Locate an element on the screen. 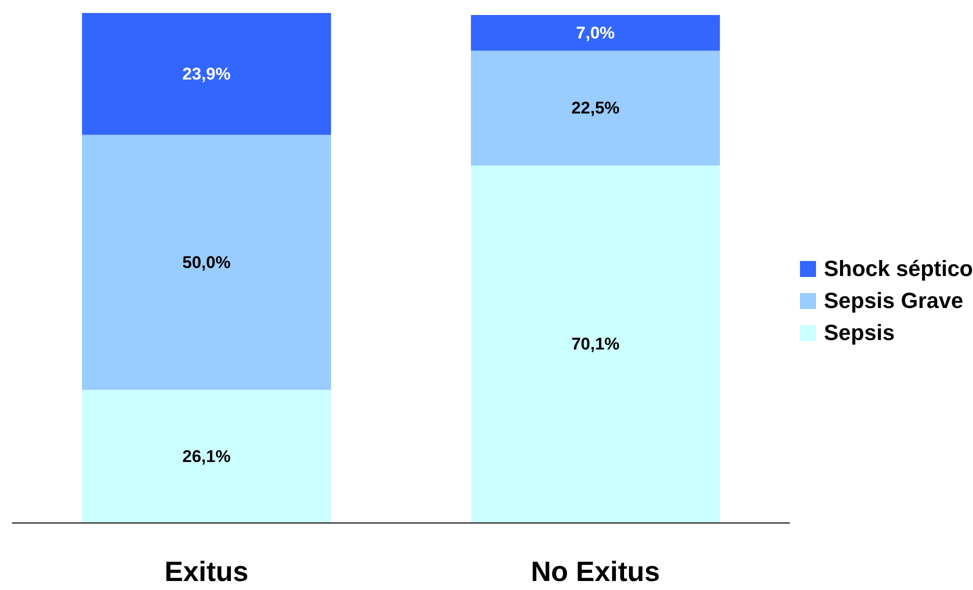  legend-label: Shock séptico is located at coordinates (898, 269).